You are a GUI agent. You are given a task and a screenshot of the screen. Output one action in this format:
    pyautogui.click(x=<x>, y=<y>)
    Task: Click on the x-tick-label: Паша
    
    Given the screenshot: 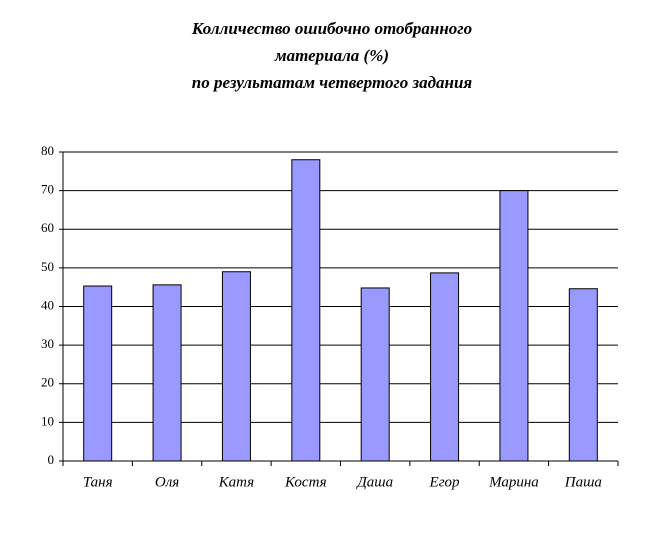 What is the action you would take?
    pyautogui.click(x=583, y=482)
    